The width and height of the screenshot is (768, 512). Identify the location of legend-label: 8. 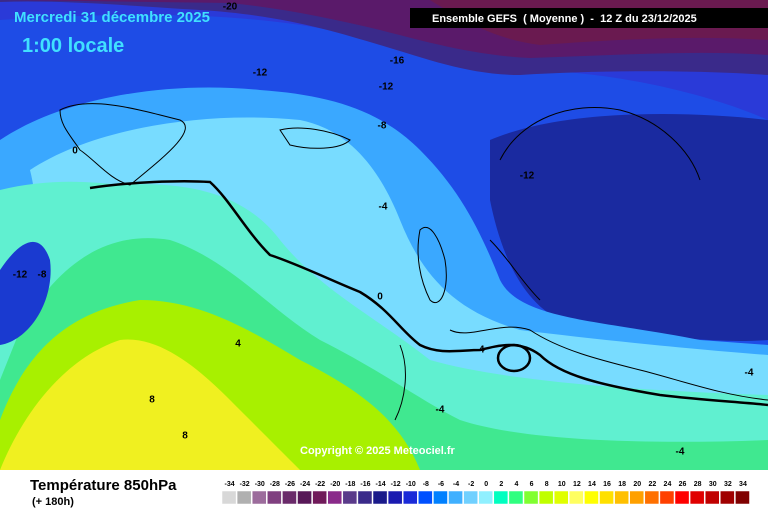
(547, 484).